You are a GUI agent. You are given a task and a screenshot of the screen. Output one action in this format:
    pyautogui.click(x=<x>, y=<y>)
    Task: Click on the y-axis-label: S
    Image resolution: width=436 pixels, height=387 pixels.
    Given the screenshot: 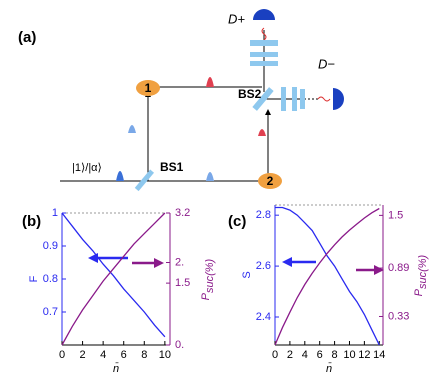 What is the action you would take?
    pyautogui.click(x=247, y=274)
    